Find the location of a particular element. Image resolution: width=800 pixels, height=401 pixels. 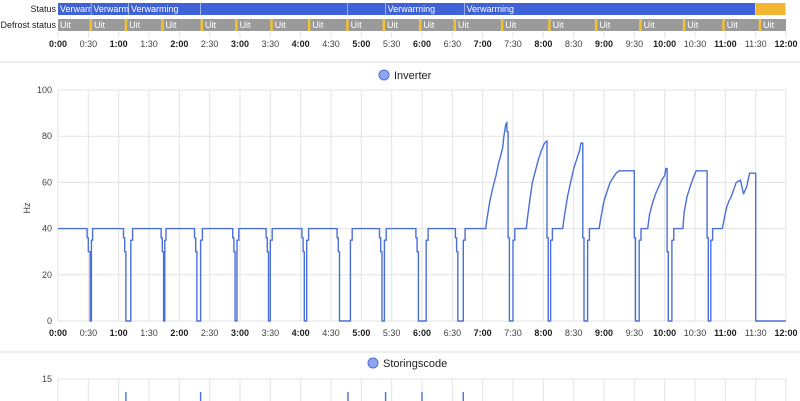

timeline-x-tick-label: 11:00 is located at coordinates (725, 44).